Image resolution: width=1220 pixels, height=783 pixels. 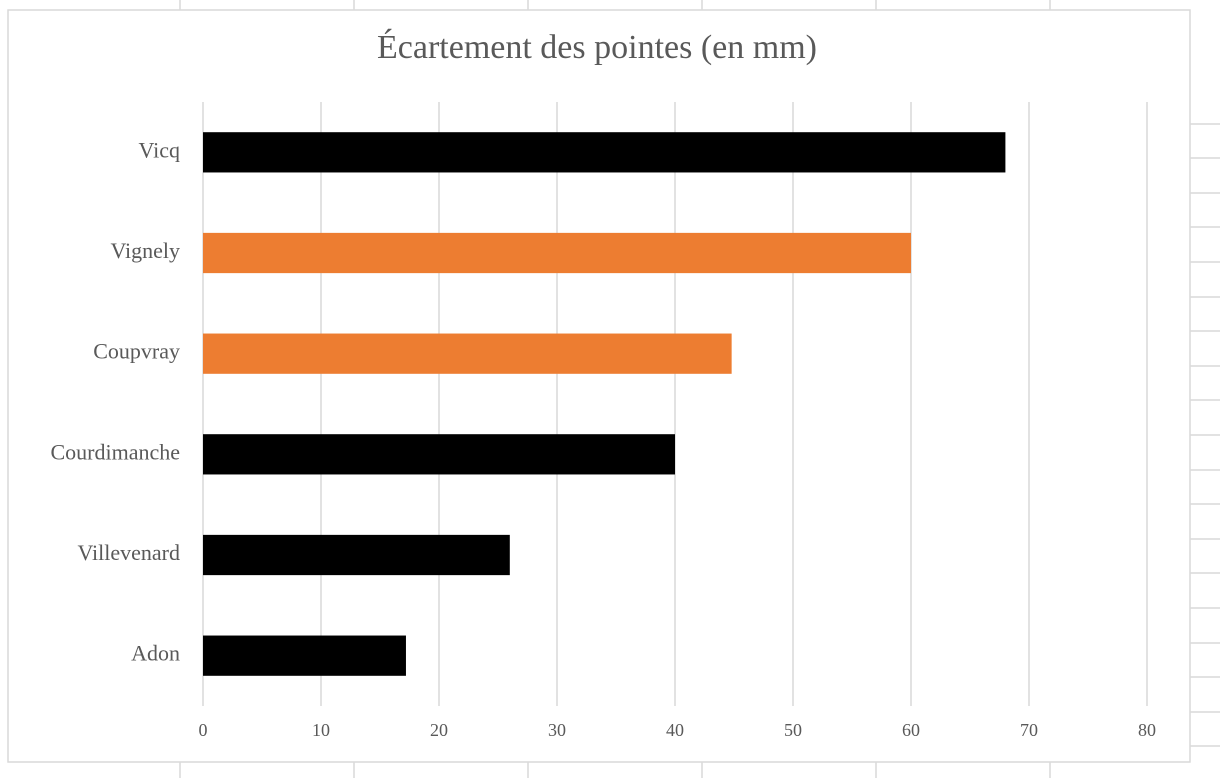 What do you see at coordinates (145, 250) in the screenshot?
I see `y-tick-label: Vignely` at bounding box center [145, 250].